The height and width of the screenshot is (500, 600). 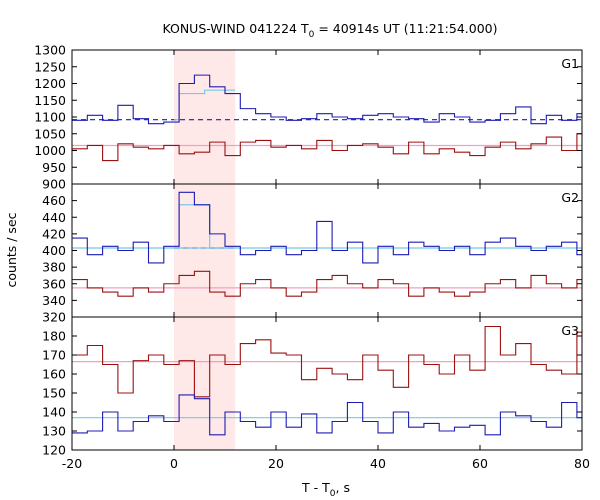 What do you see at coordinates (205, 105) in the screenshot?
I see `pulse-fit-line` at bounding box center [205, 105].